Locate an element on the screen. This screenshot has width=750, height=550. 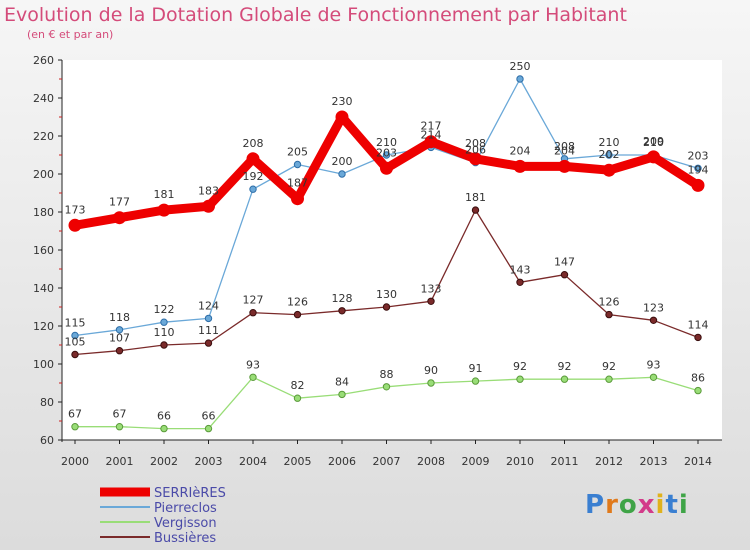
data-label: 214 is located at coordinates (431, 134).